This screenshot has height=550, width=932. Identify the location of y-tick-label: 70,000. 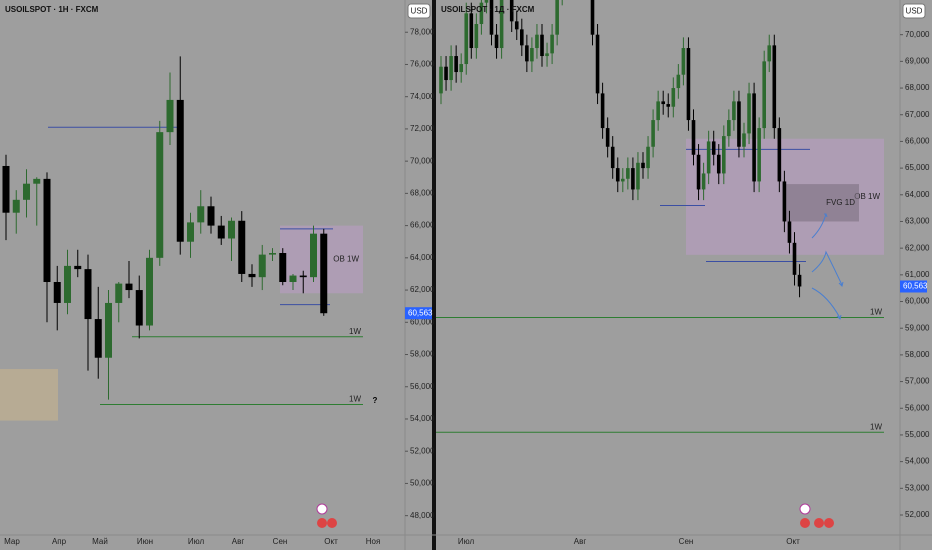
(917, 34).